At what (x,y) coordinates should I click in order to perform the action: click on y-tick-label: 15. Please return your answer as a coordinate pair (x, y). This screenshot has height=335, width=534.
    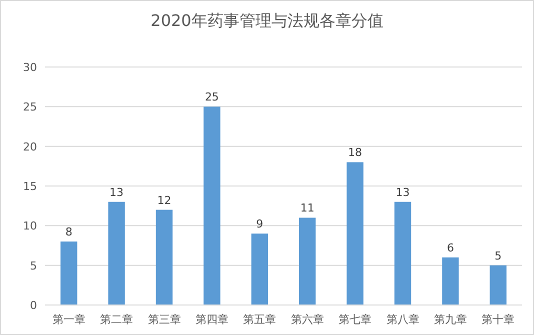
    Looking at the image, I should click on (30, 186).